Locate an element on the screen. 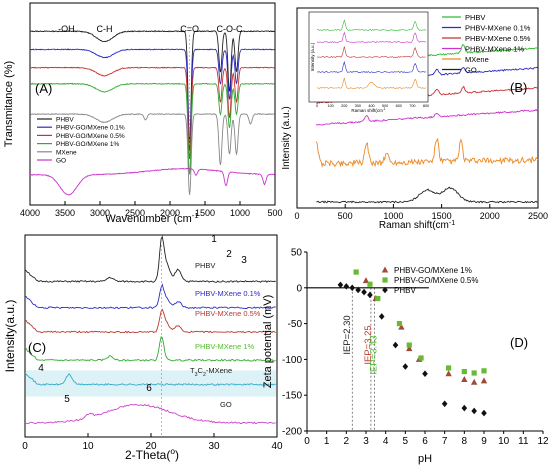 This screenshot has width=550, height=466. peak-label: 6 is located at coordinates (149, 388).